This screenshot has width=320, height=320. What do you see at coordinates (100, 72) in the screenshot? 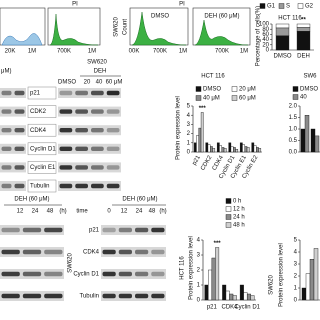
I see `blot-header: DEH` at bounding box center [100, 72].